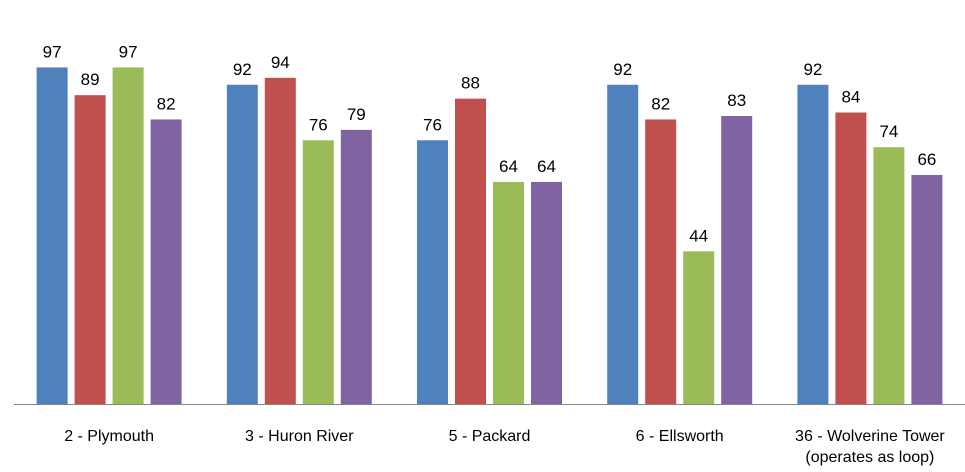 The height and width of the screenshot is (472, 965). What do you see at coordinates (470, 83) in the screenshot?
I see `data-label-series2-cat3: 88` at bounding box center [470, 83].